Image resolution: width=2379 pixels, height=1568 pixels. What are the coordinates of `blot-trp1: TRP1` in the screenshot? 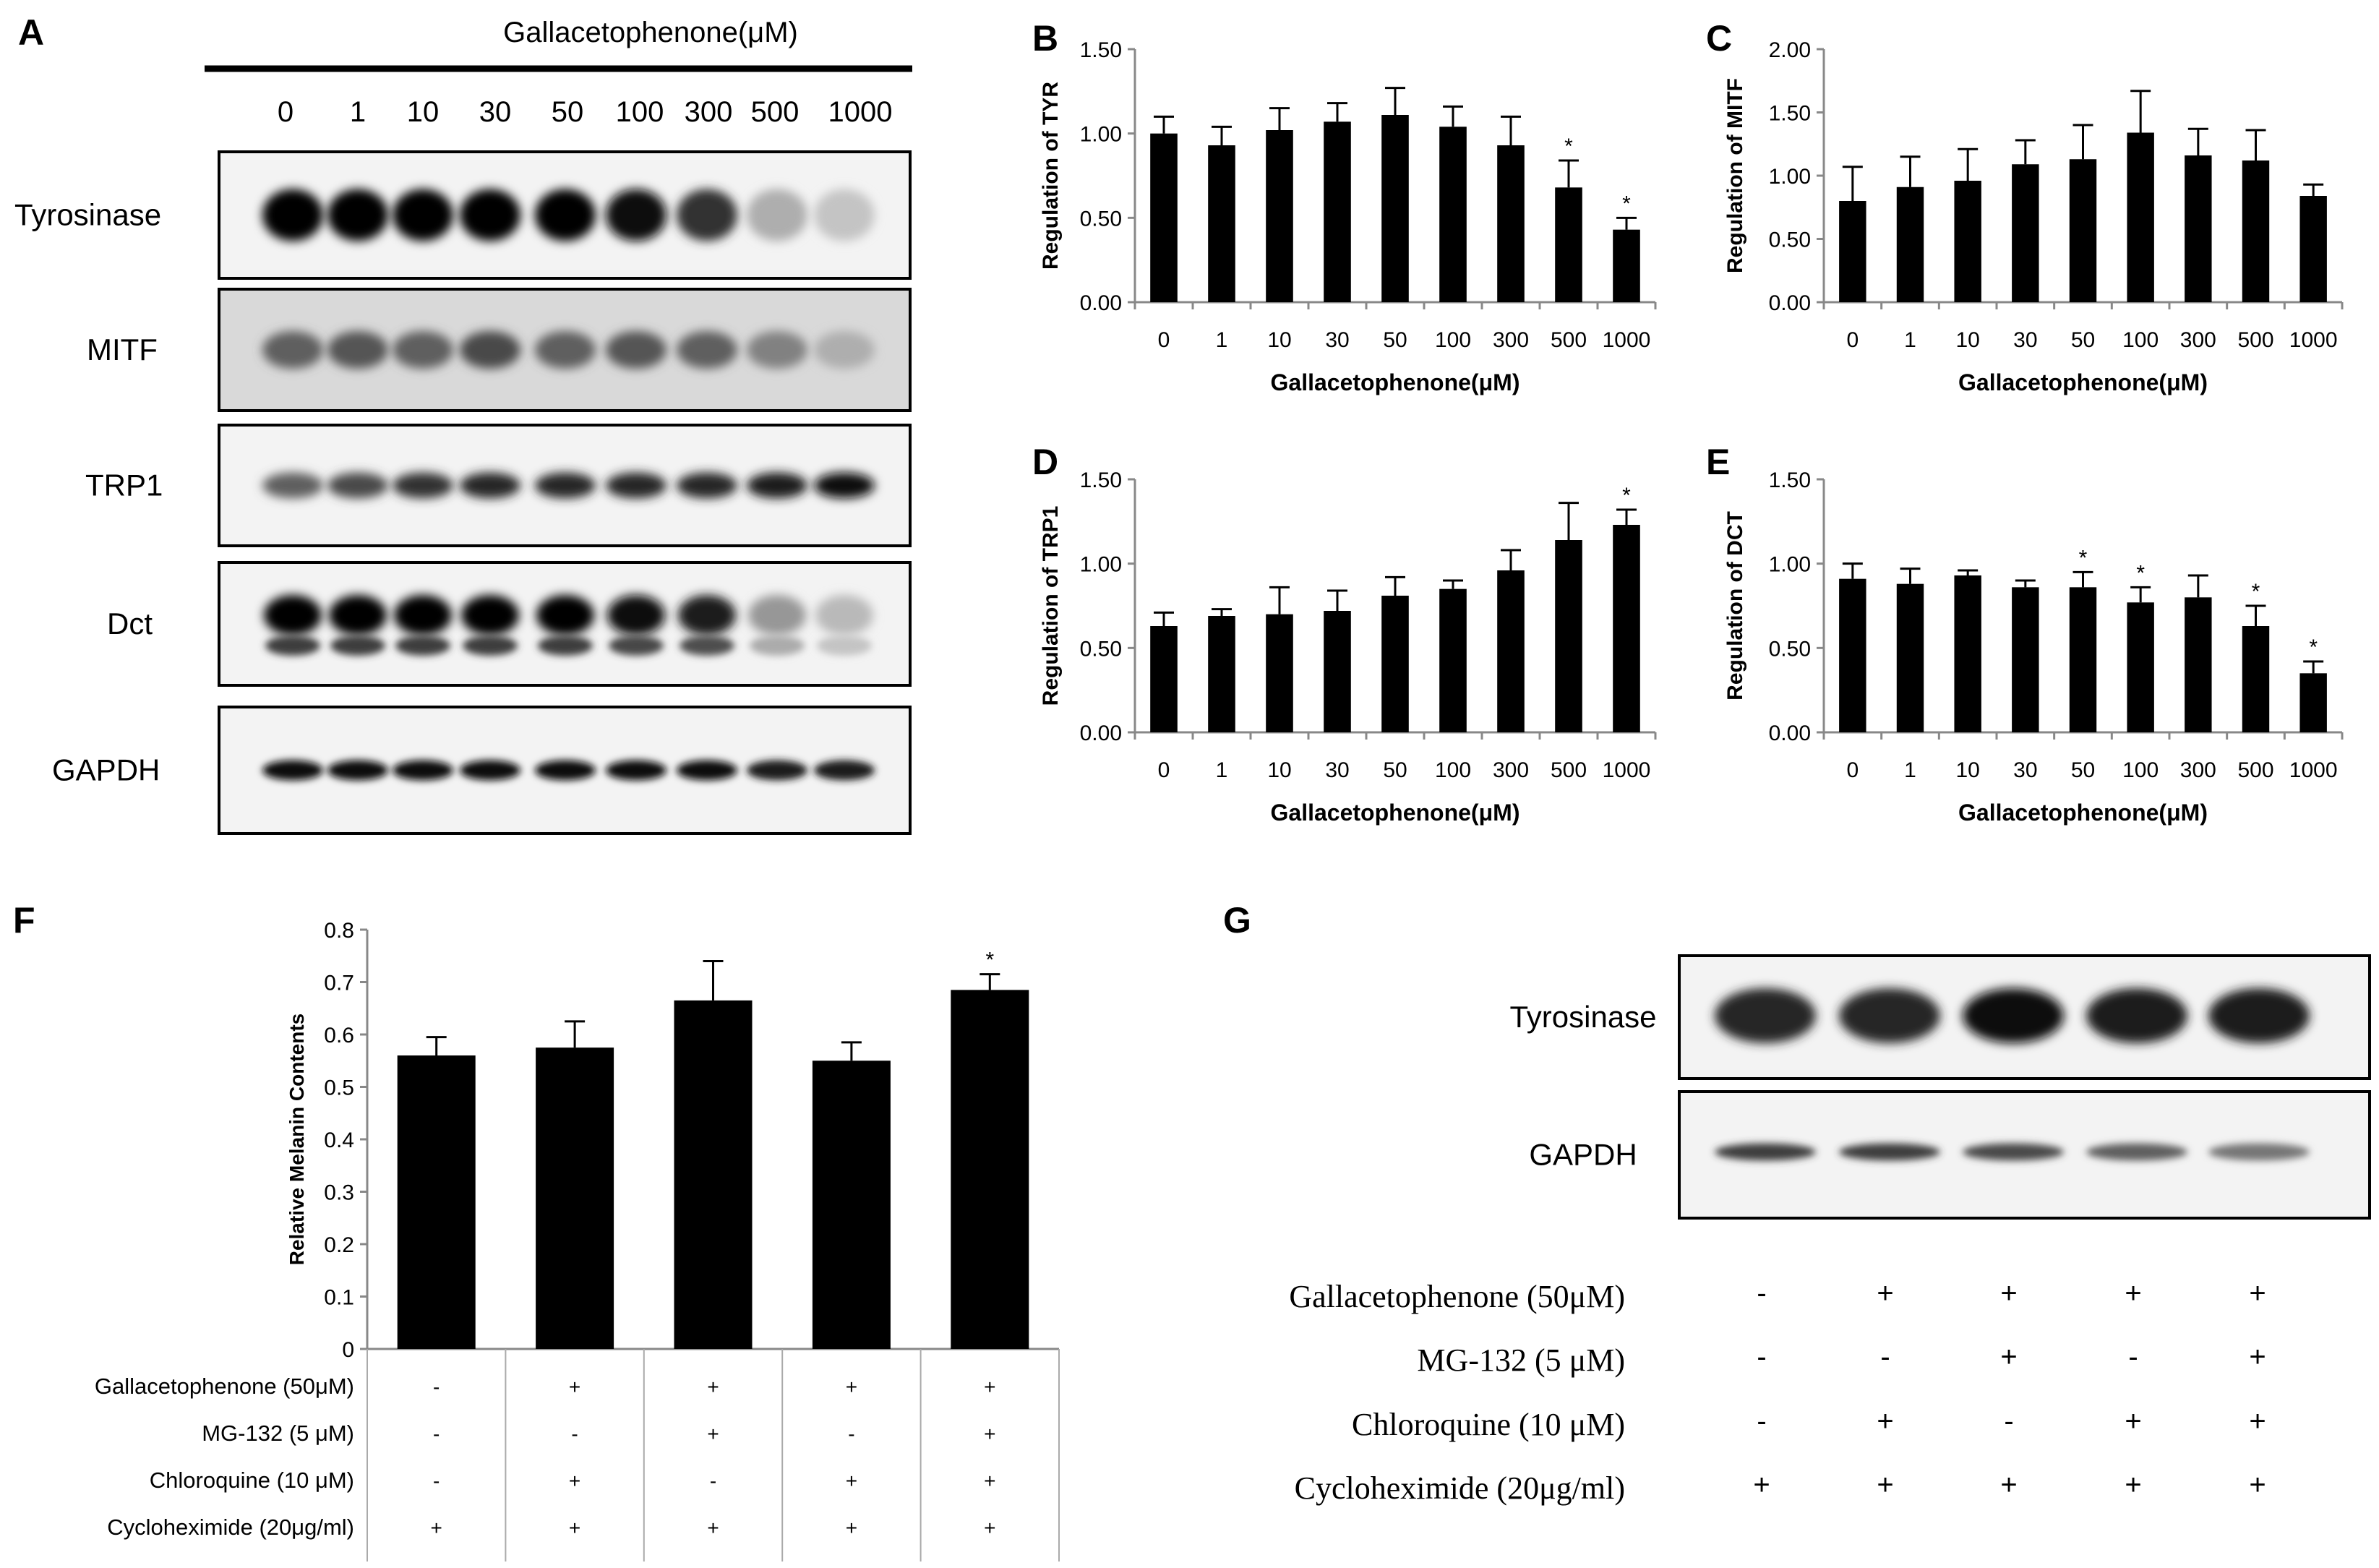 It's located at (498, 485).